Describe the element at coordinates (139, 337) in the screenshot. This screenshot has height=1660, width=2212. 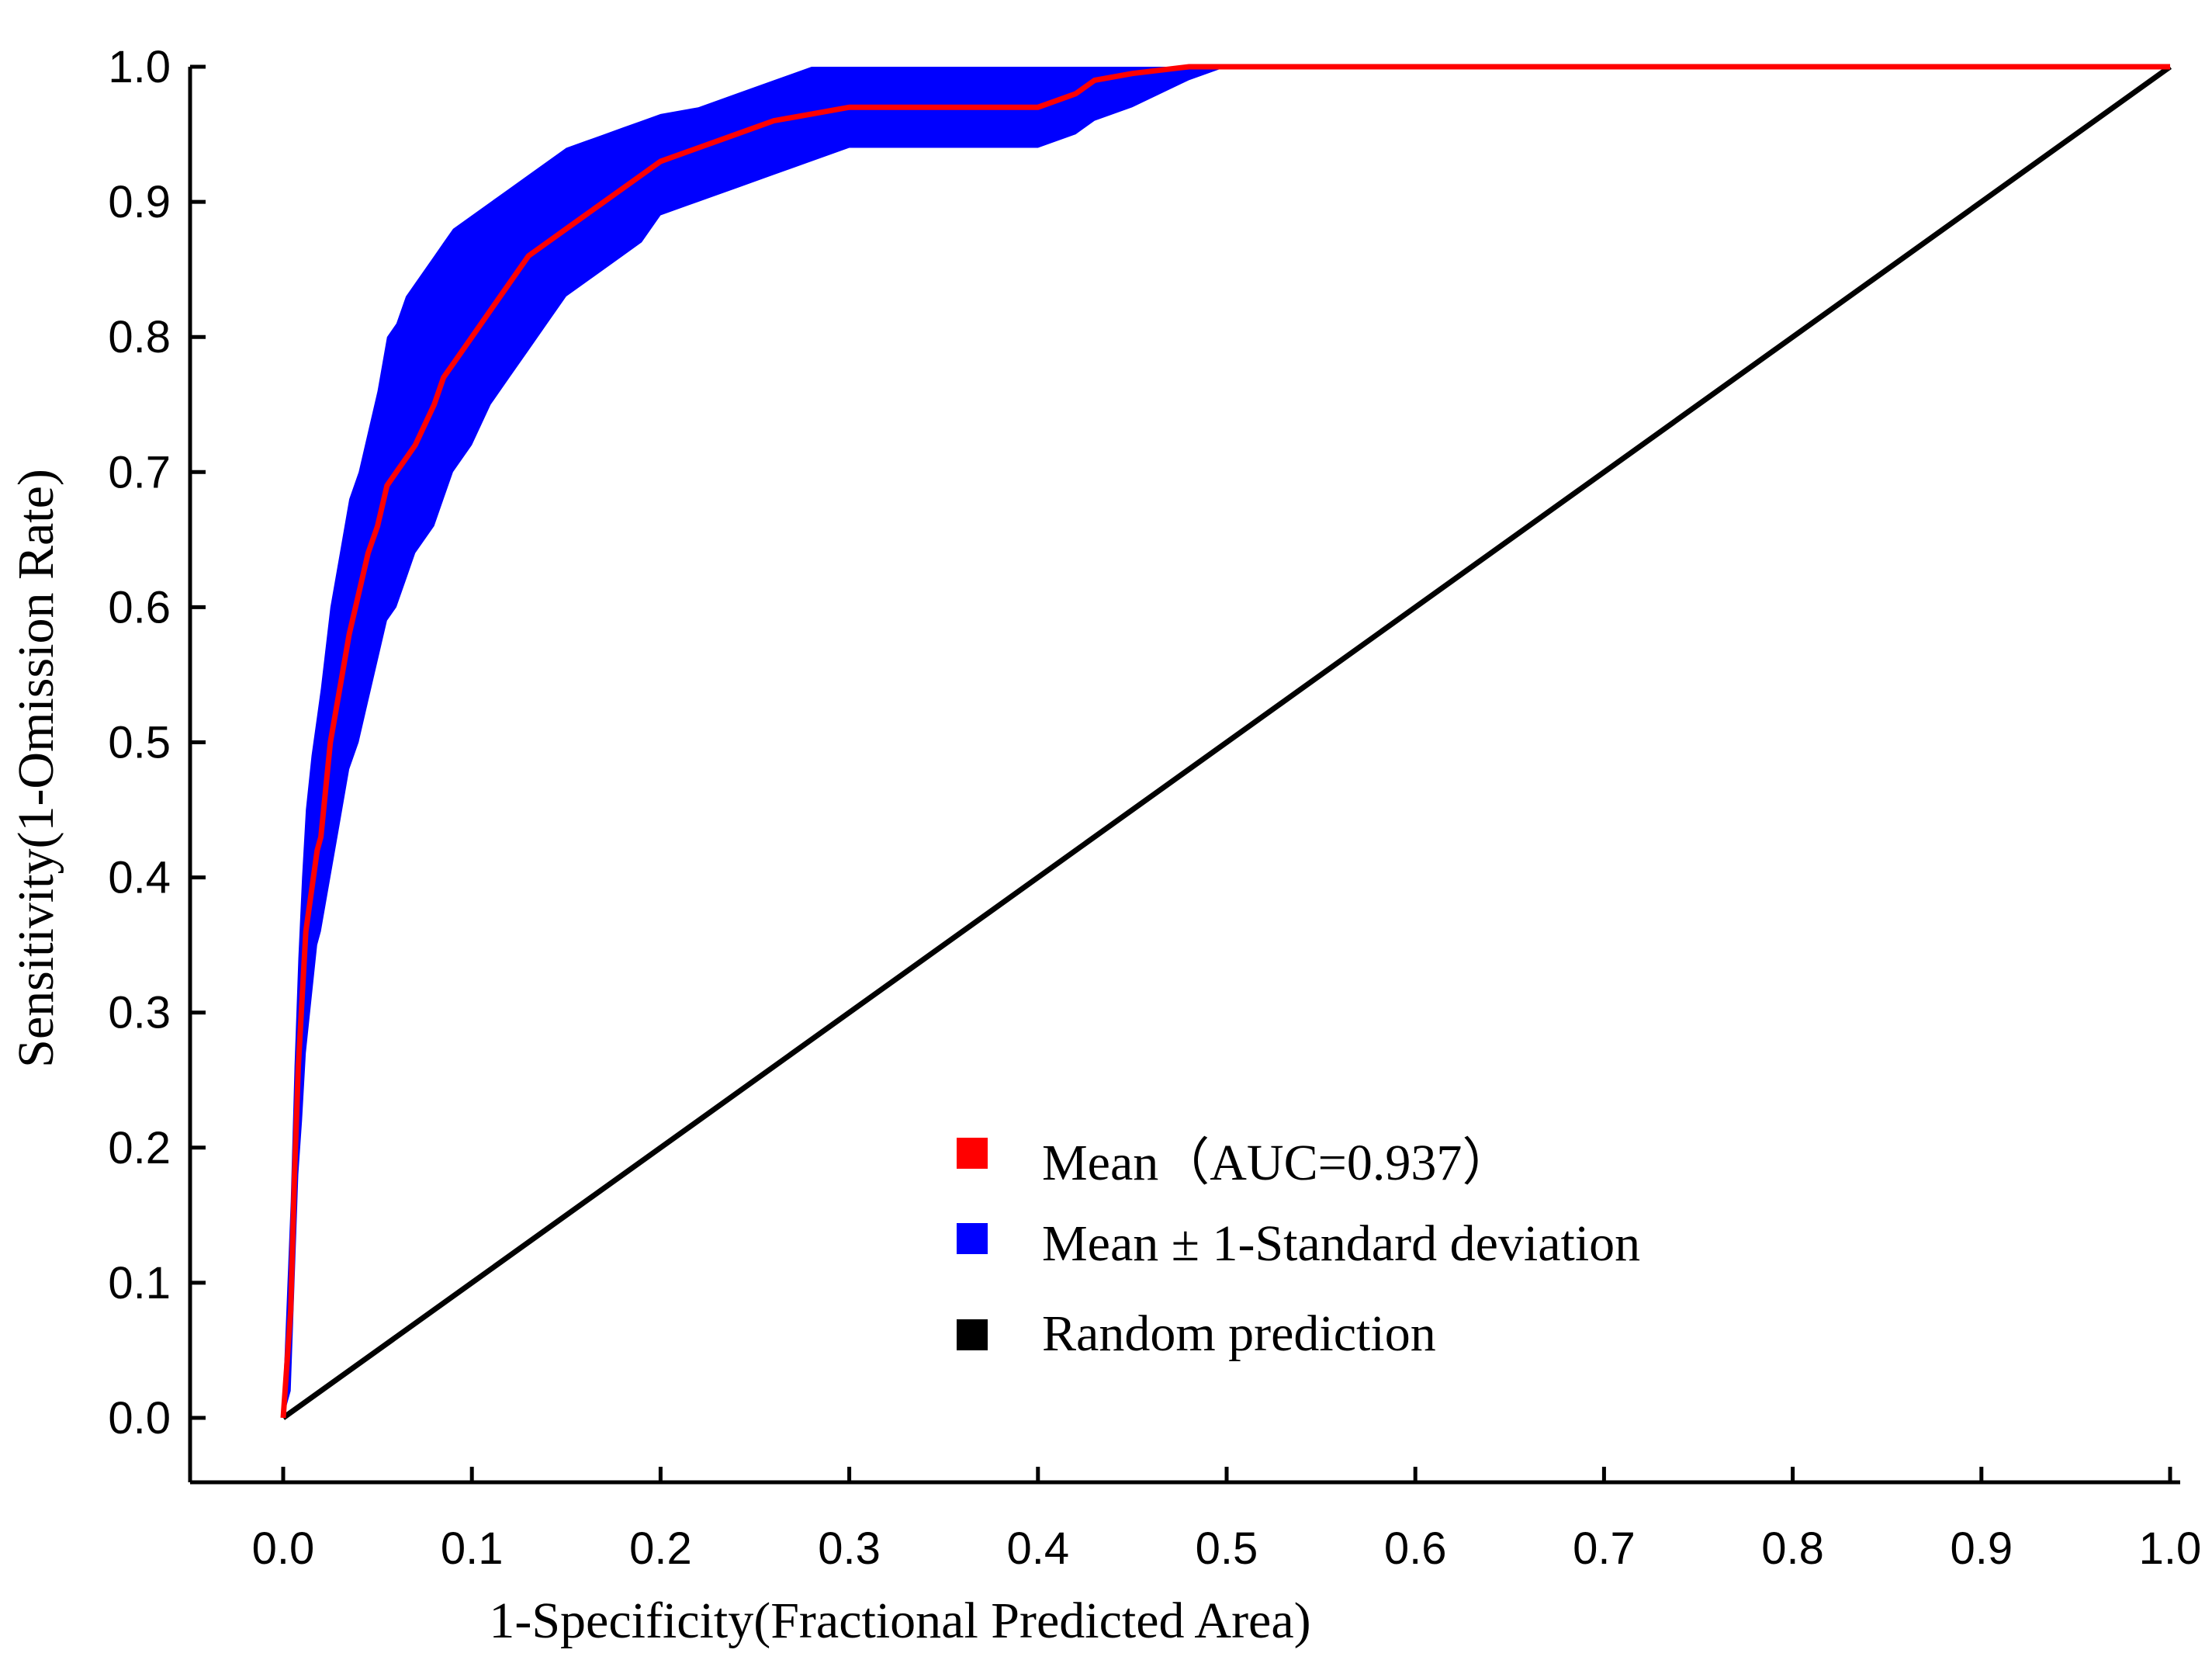
I see `y-tick-label: 0.8` at that location.